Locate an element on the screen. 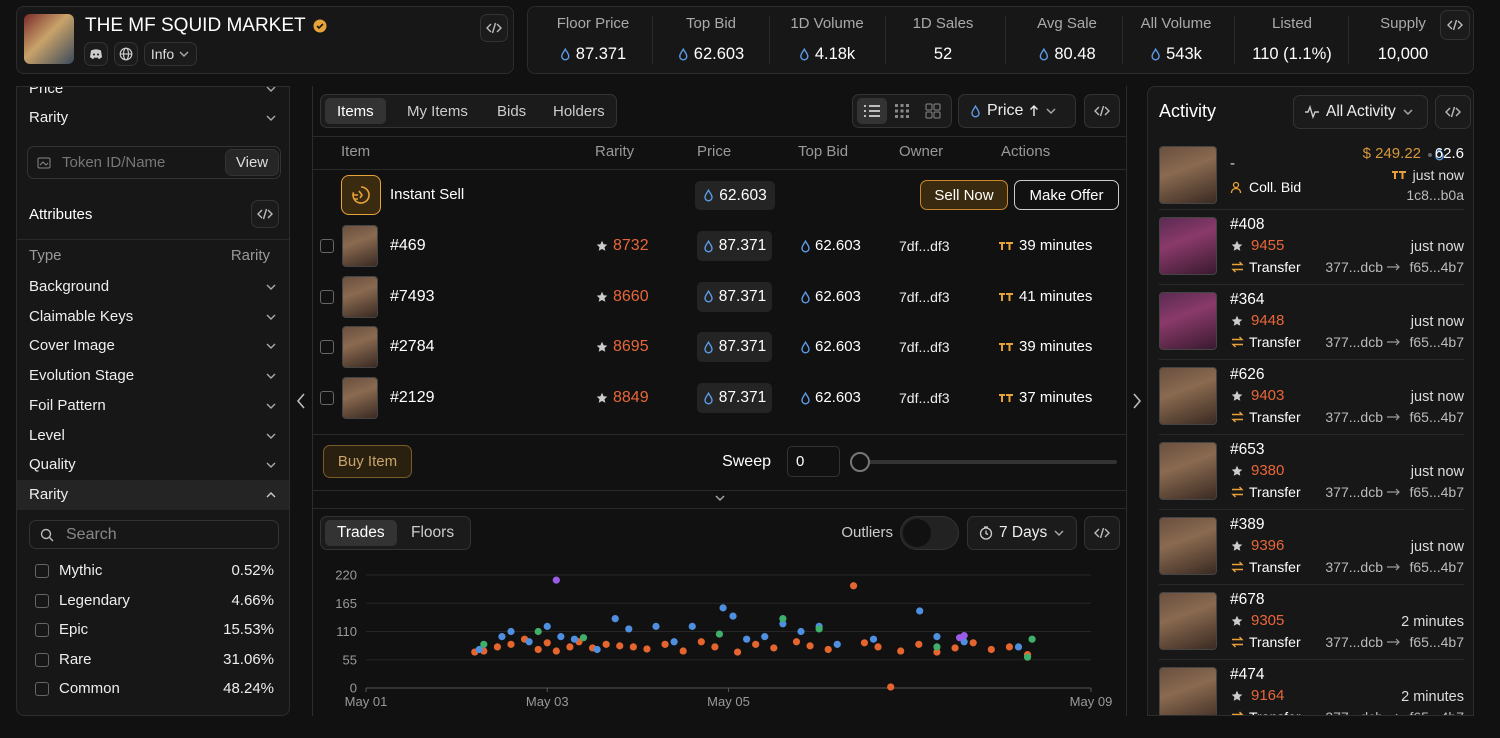  item-row: #2129 8849 87.371 62.603 7df...df3 37 minutes is located at coordinates (719, 398).